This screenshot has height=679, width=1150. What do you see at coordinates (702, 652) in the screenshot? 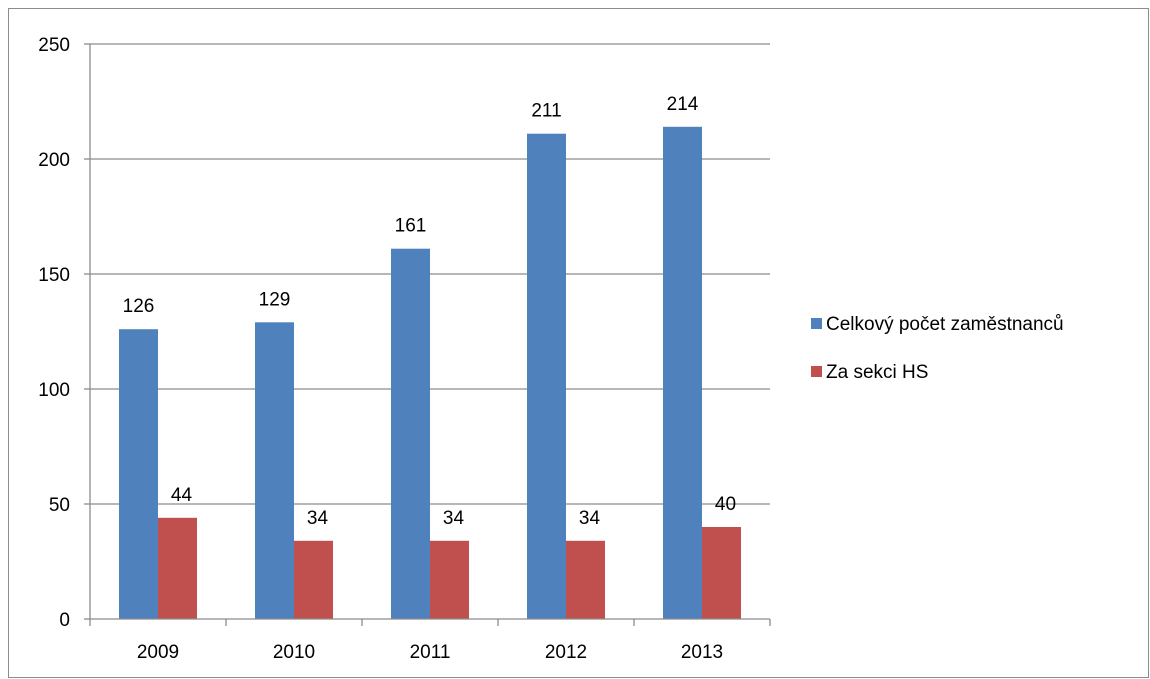
I see `x-tick-label-2013: 2013` at bounding box center [702, 652].